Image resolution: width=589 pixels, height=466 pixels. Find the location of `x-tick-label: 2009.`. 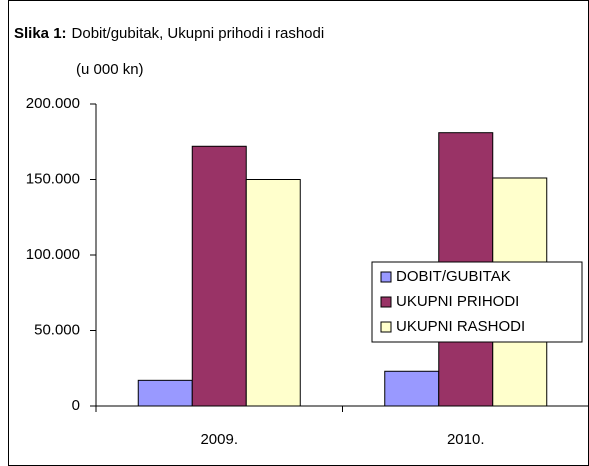

x-tick-label: 2009. is located at coordinates (219, 439).